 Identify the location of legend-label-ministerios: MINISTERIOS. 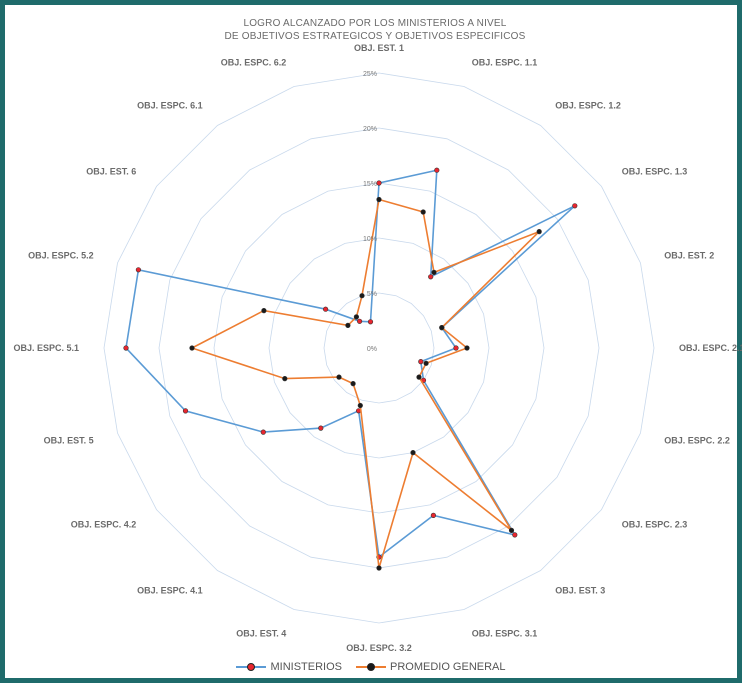
(306, 667).